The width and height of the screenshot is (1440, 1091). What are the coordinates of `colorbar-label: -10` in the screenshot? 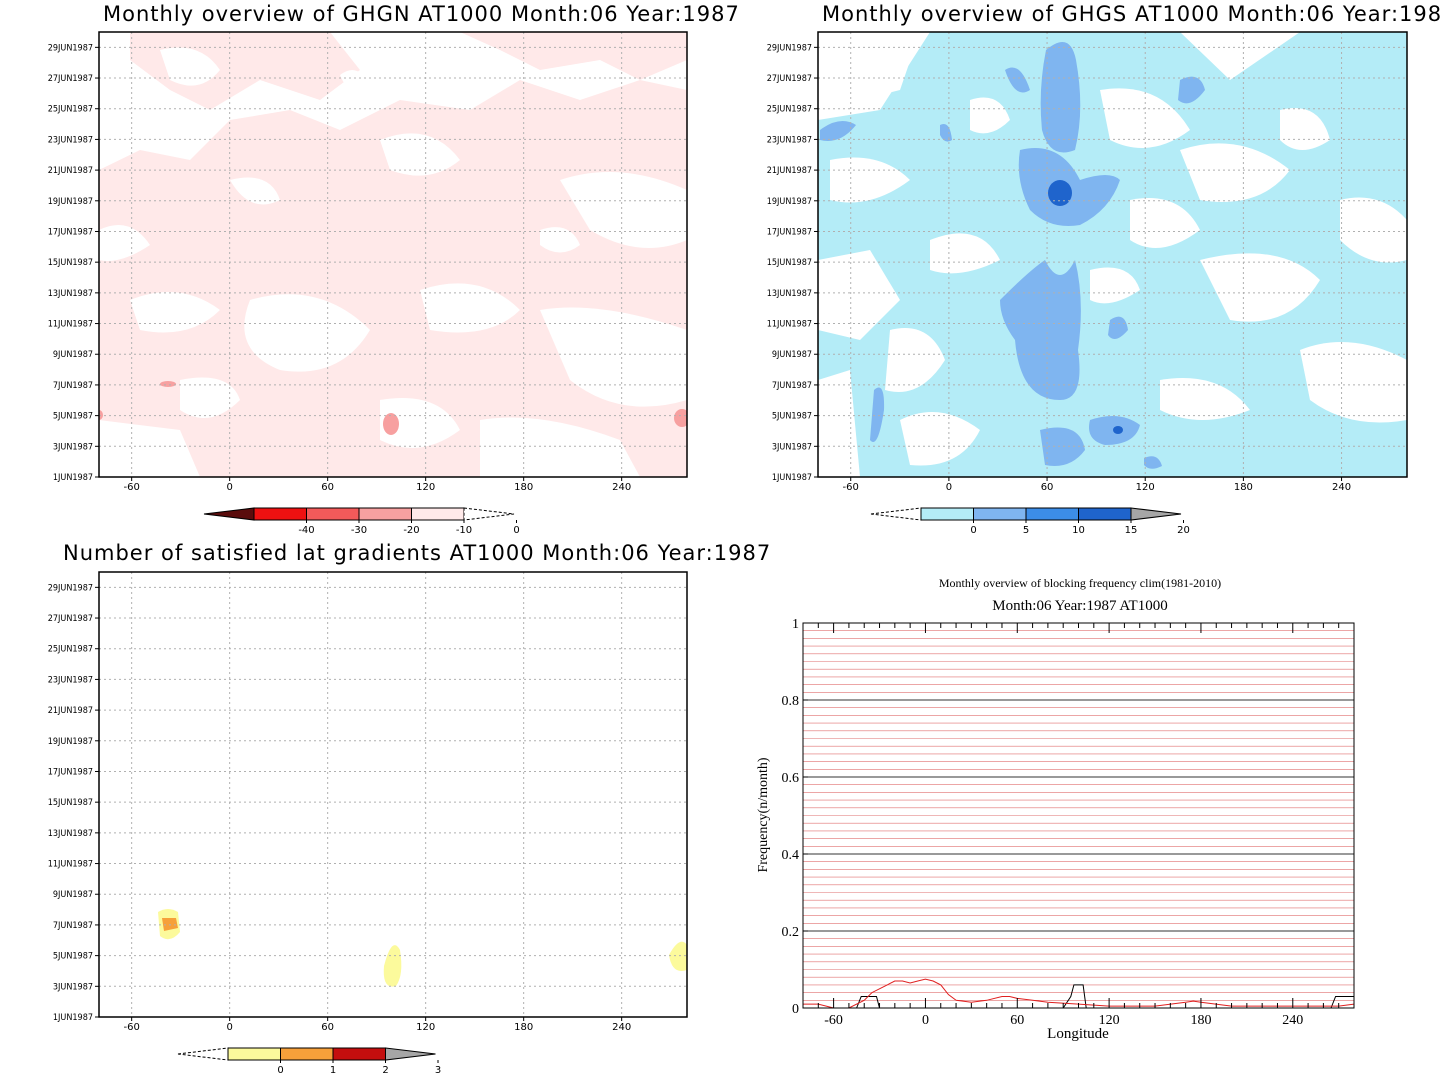 It's located at (464, 530).